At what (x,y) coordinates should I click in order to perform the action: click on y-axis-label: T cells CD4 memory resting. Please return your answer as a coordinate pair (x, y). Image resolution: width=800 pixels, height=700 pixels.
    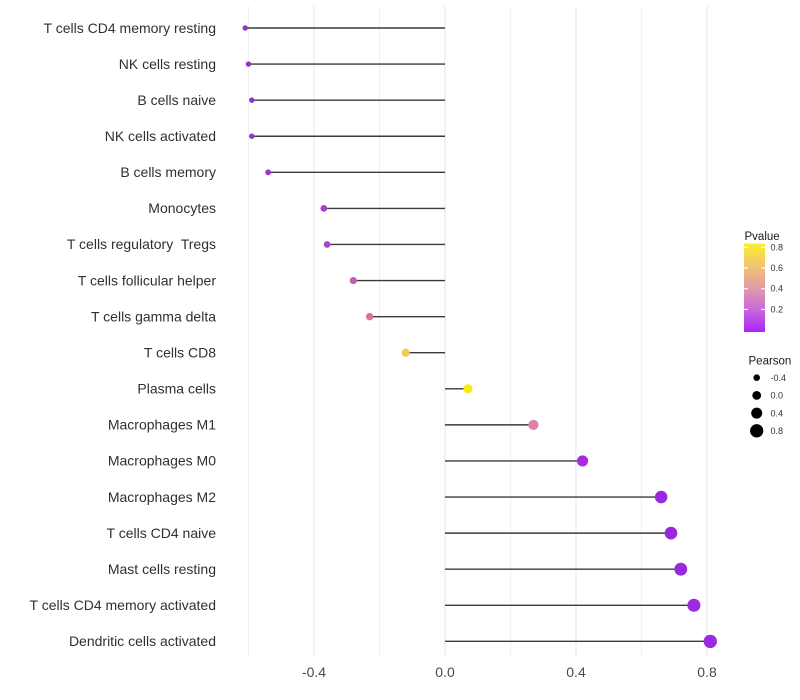
    Looking at the image, I should click on (130, 28).